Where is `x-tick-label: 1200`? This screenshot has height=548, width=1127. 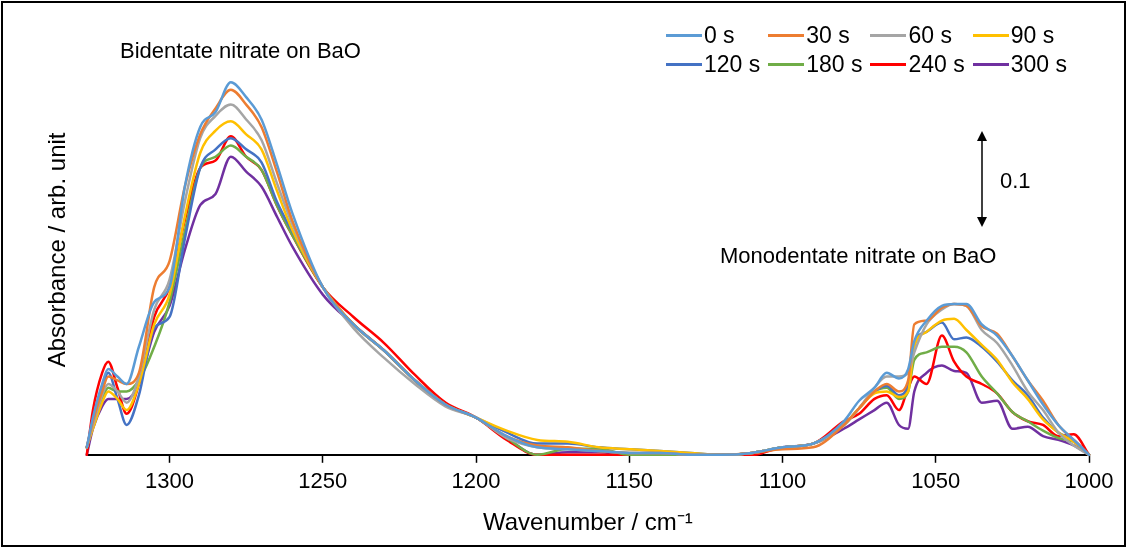 x-tick-label: 1200 is located at coordinates (476, 481).